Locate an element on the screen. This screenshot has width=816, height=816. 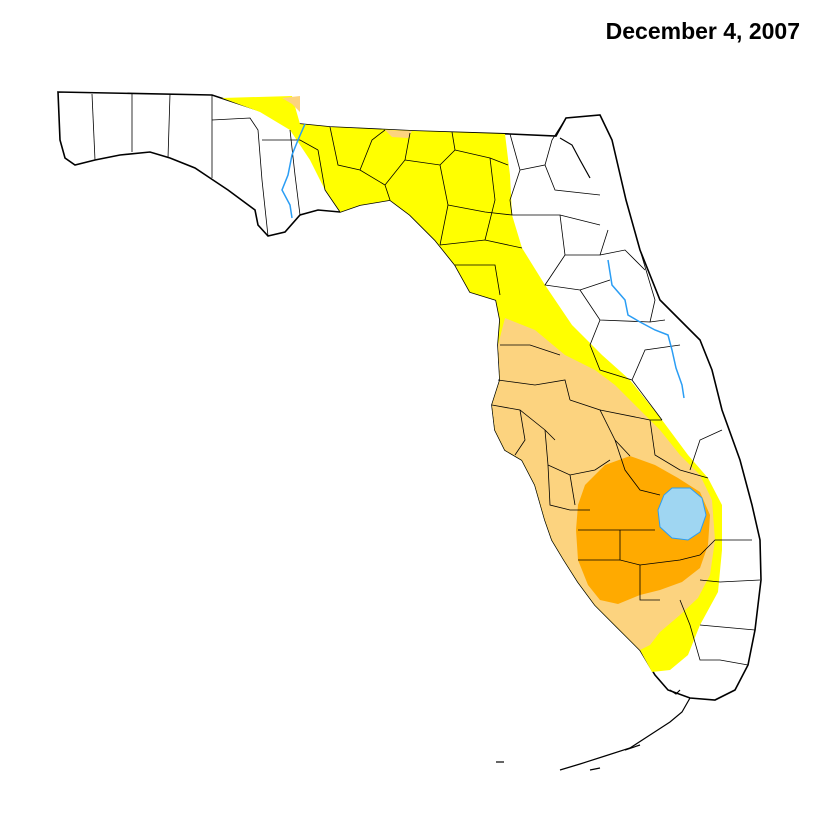
drought-area-d1-north-border is located at coordinates (398, 134).